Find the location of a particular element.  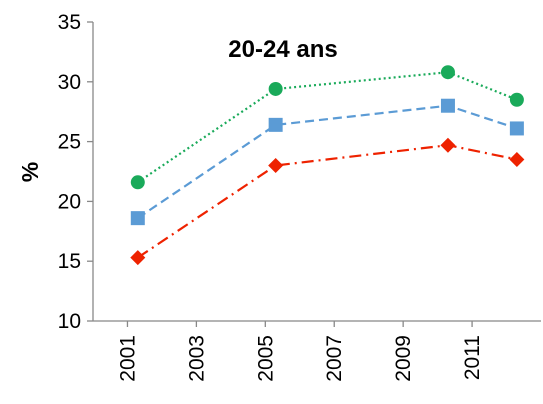

y-tick-label: 25 is located at coordinates (69, 142).